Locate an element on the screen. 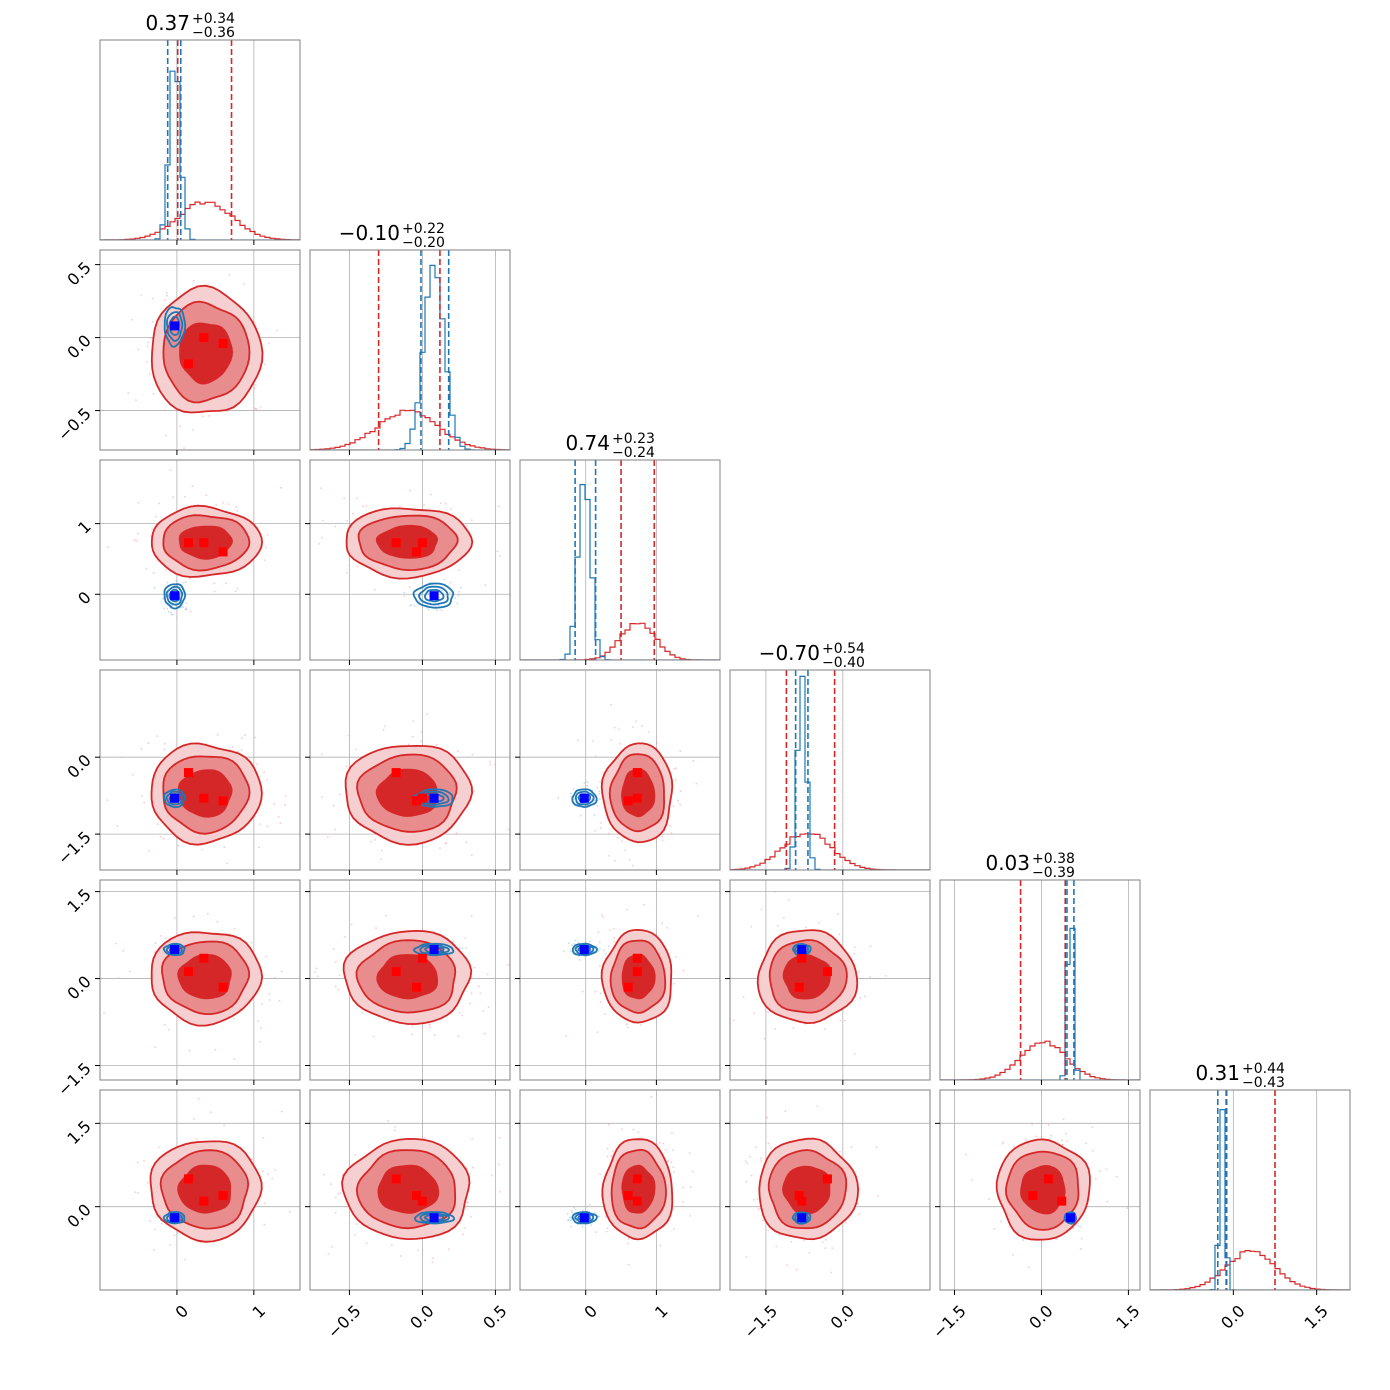 The width and height of the screenshot is (1390, 1390). panel-title-minus: −0.20 is located at coordinates (423, 243).